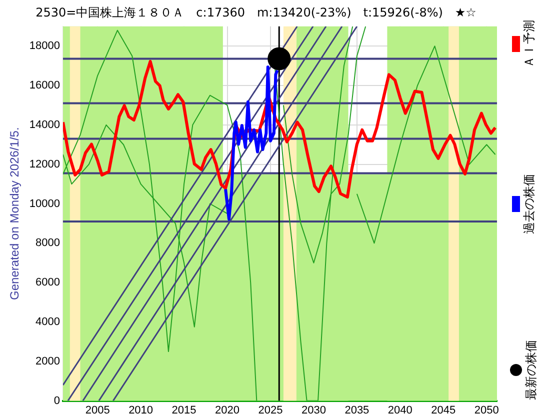  What do you see at coordinates (227, 410) in the screenshot?
I see `x-tick-label: 2020` at bounding box center [227, 410].